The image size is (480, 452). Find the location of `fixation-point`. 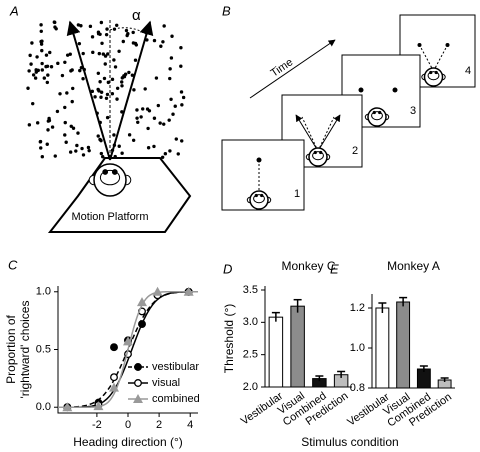

fixation-point is located at coordinates (259, 160).